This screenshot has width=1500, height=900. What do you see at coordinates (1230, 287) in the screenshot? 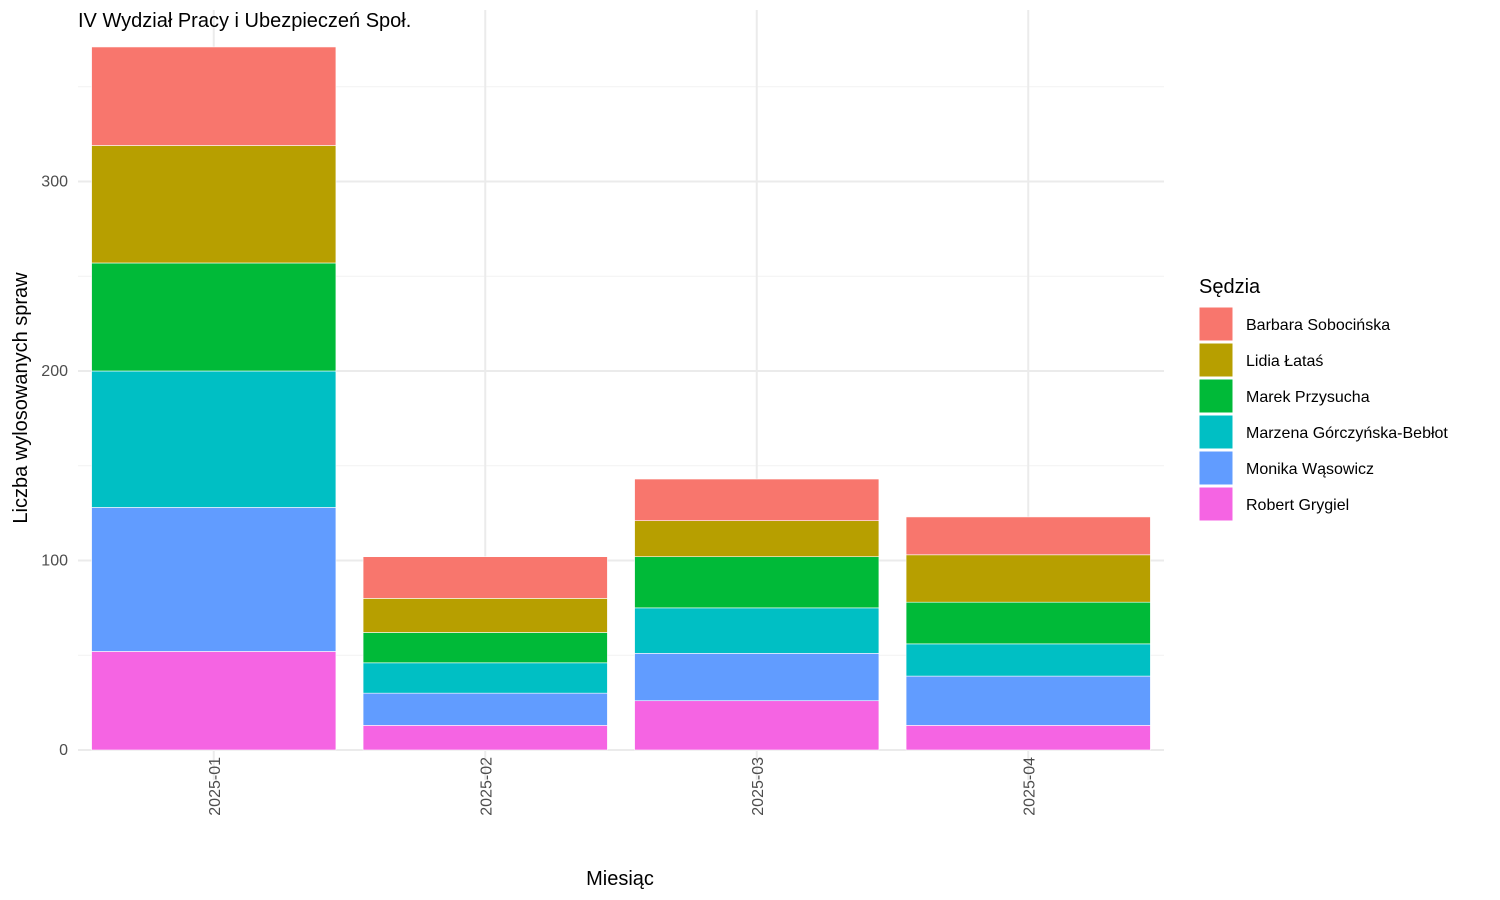
I see `legend-title: Sędzia` at bounding box center [1230, 287].